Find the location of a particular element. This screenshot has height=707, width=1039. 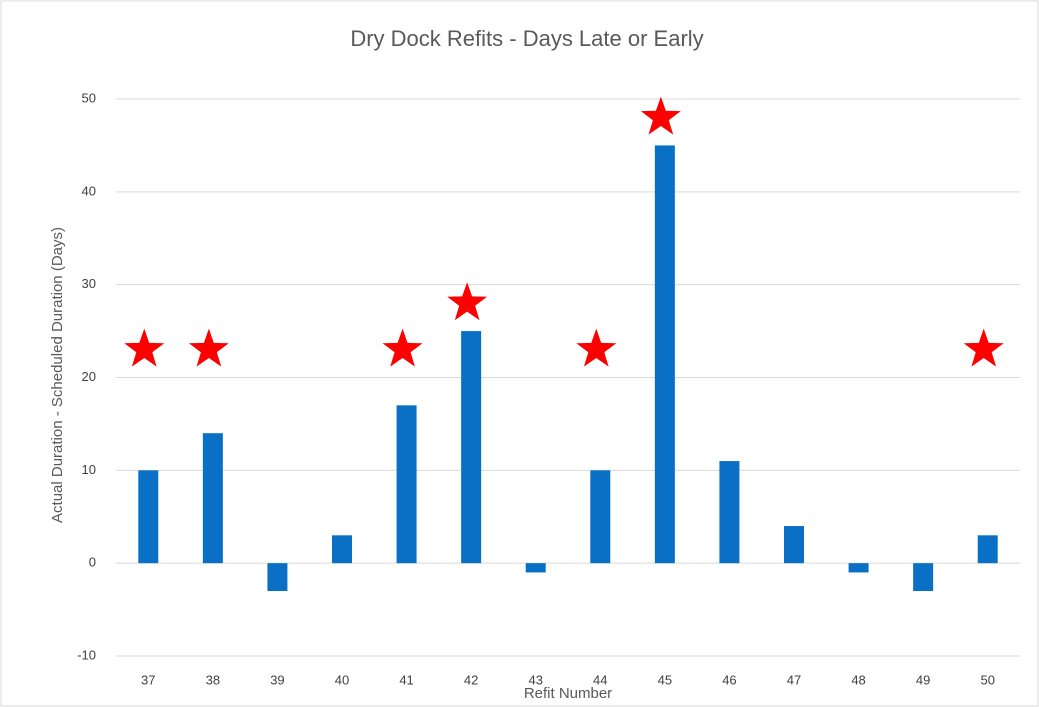

y-tick-label: 10 is located at coordinates (89, 469).